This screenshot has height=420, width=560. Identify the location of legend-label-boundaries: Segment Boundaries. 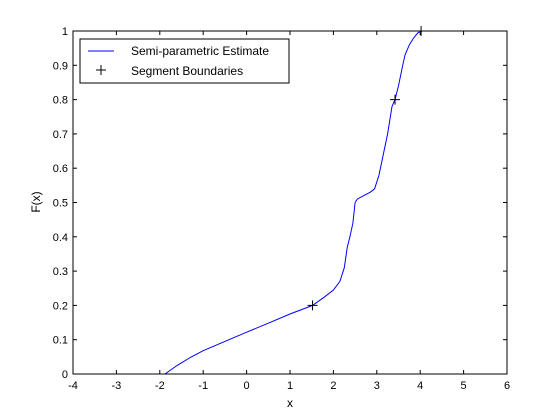
(187, 71).